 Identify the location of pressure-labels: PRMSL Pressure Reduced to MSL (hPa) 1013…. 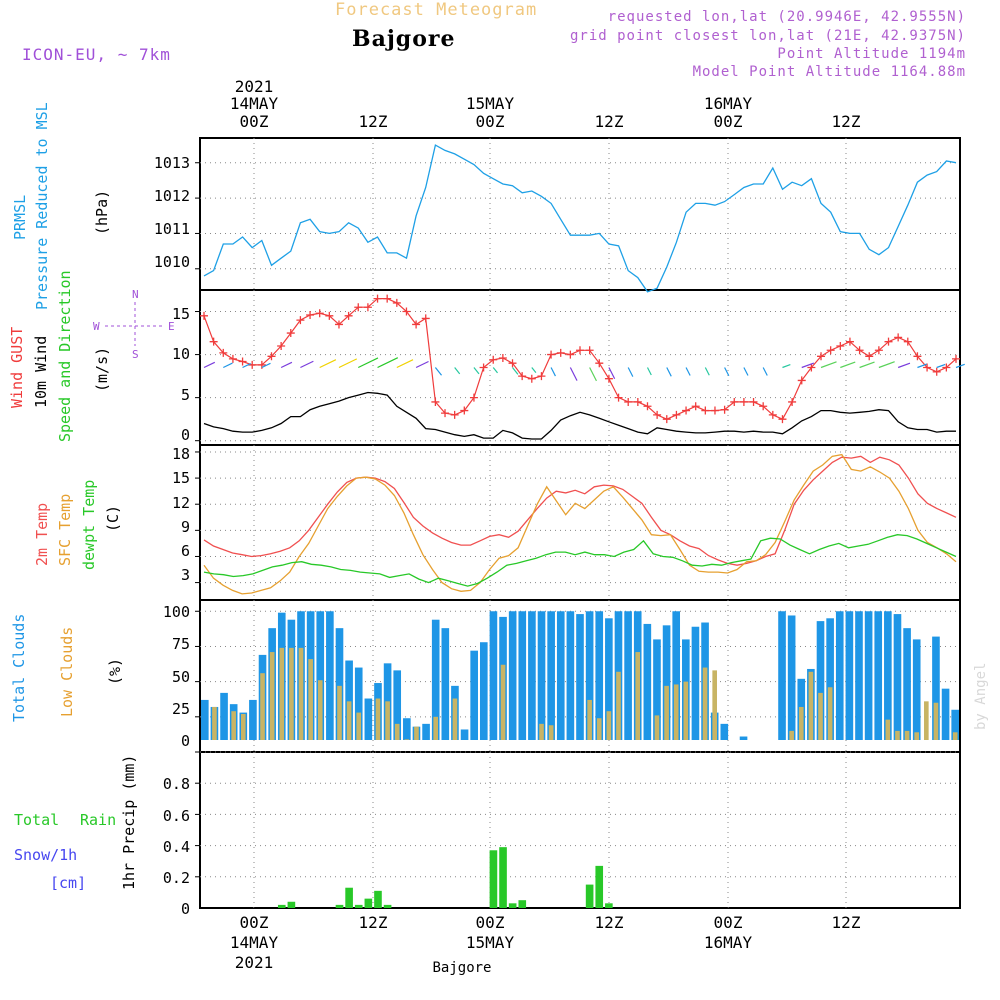
(100, 206).